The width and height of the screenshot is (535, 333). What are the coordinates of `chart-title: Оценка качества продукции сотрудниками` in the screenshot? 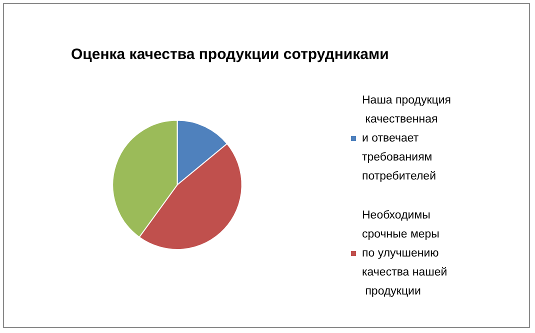 It's located at (230, 54).